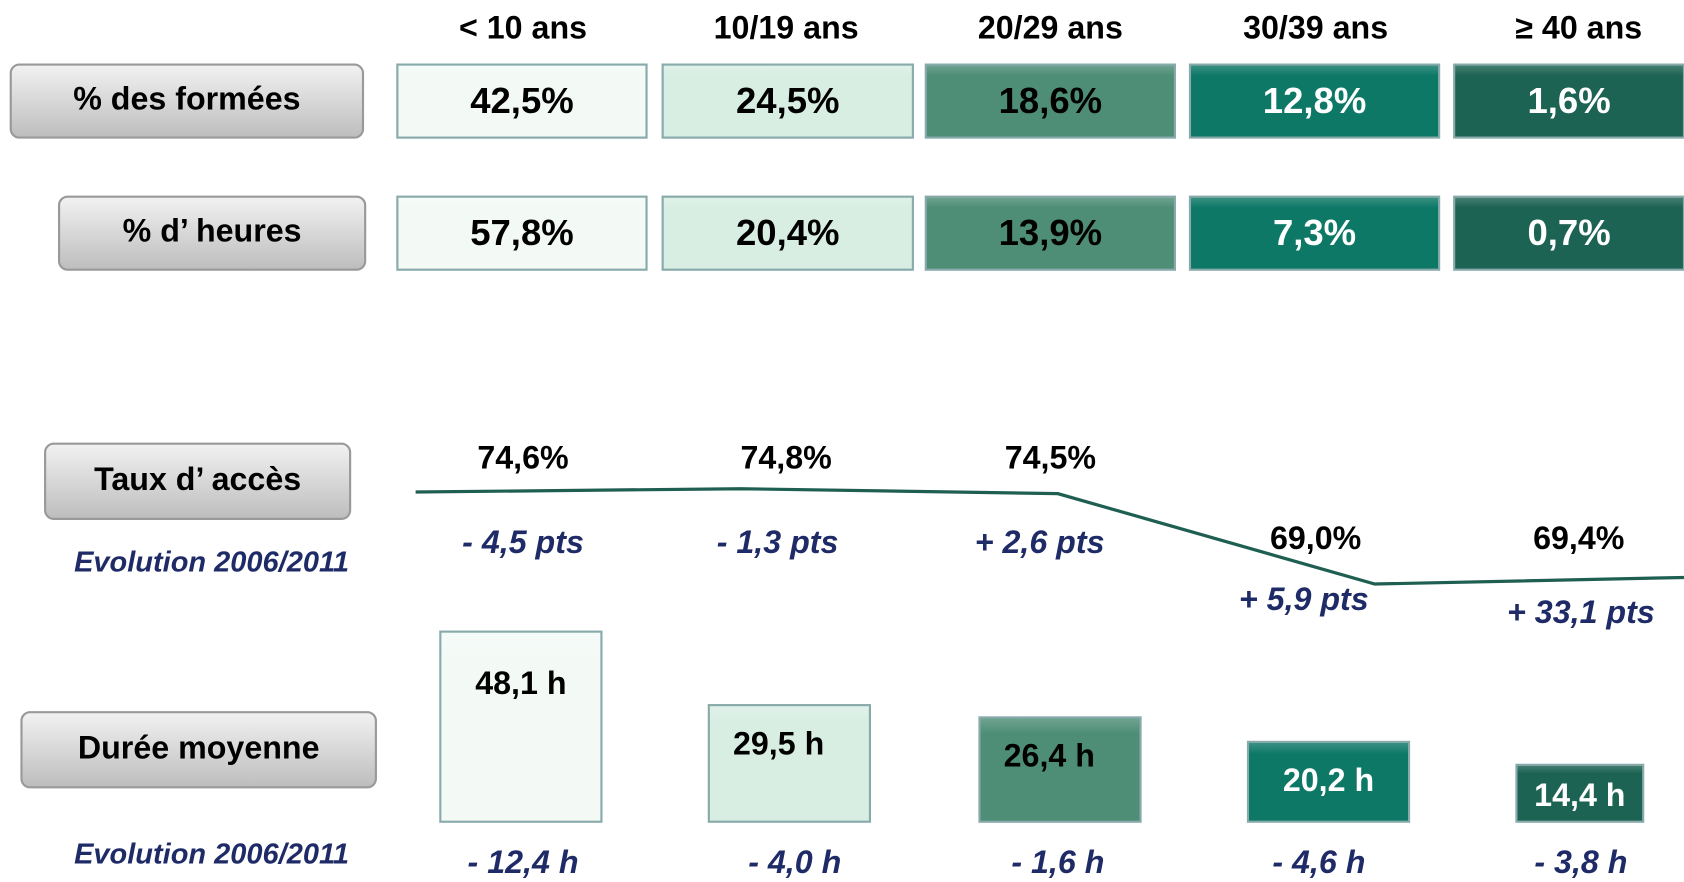 This screenshot has width=1684, height=882. I want to click on cell-value: 42,5%, so click(522, 100).